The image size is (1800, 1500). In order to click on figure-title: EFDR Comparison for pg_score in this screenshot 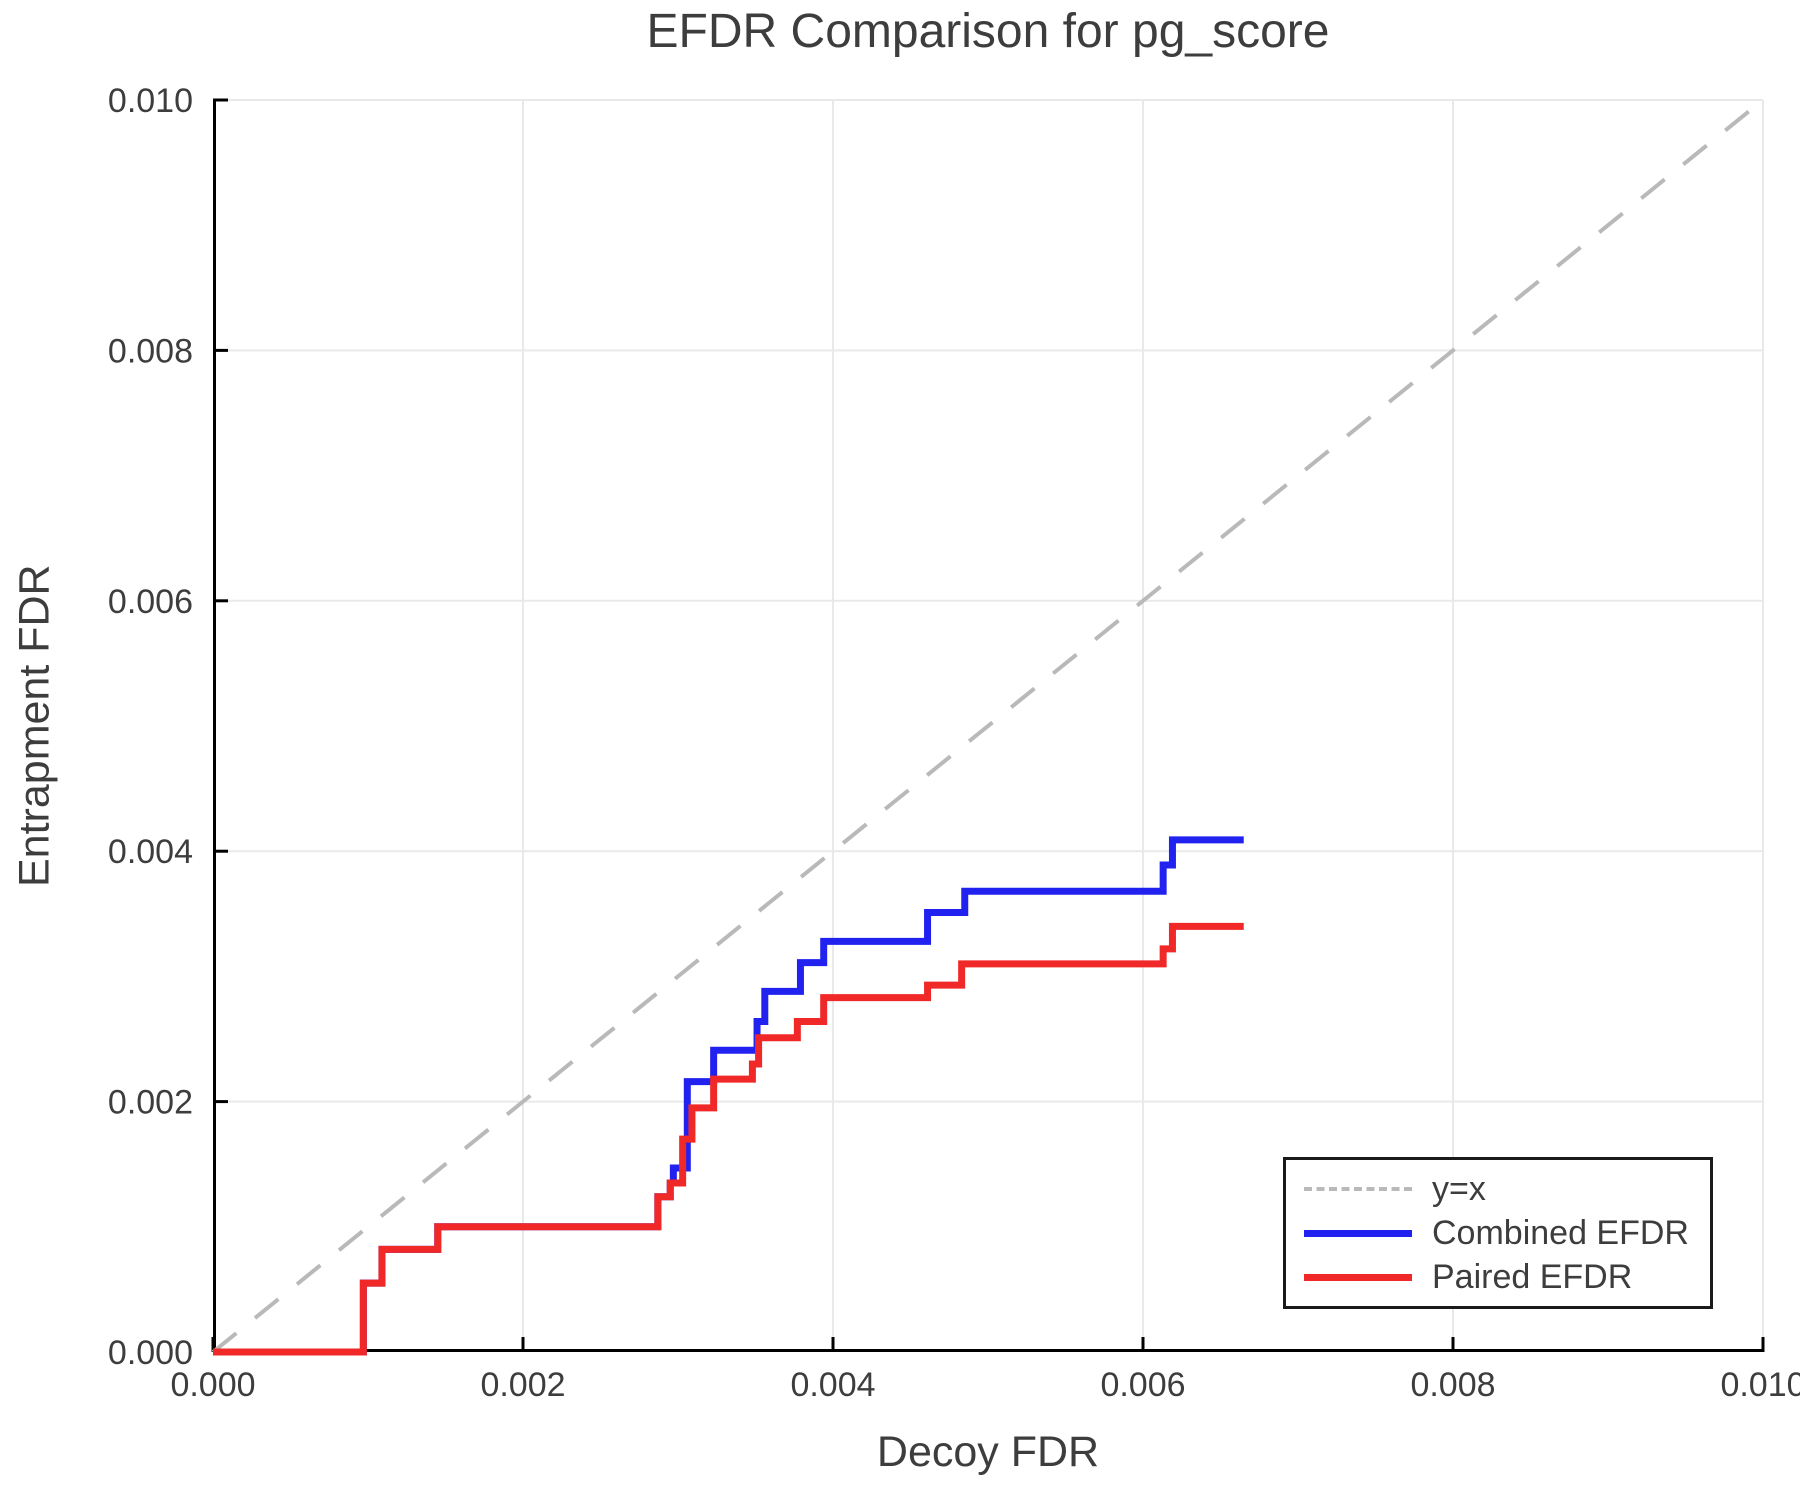, I will do `click(988, 31)`.